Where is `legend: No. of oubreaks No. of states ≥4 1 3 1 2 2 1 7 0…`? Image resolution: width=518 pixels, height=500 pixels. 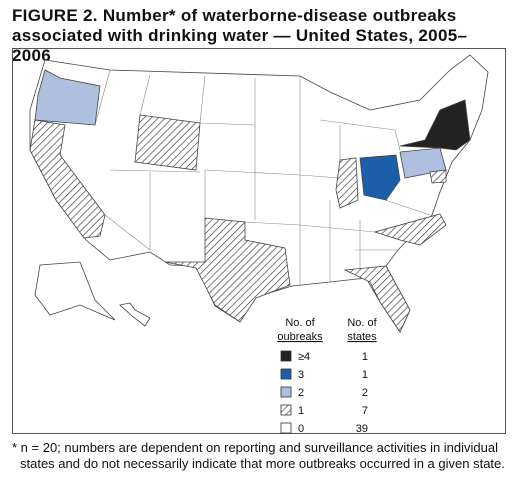 legend: No. of oubreaks No. of states ≥4 1 3 1 2 2 1 7 0… is located at coordinates (327, 376).